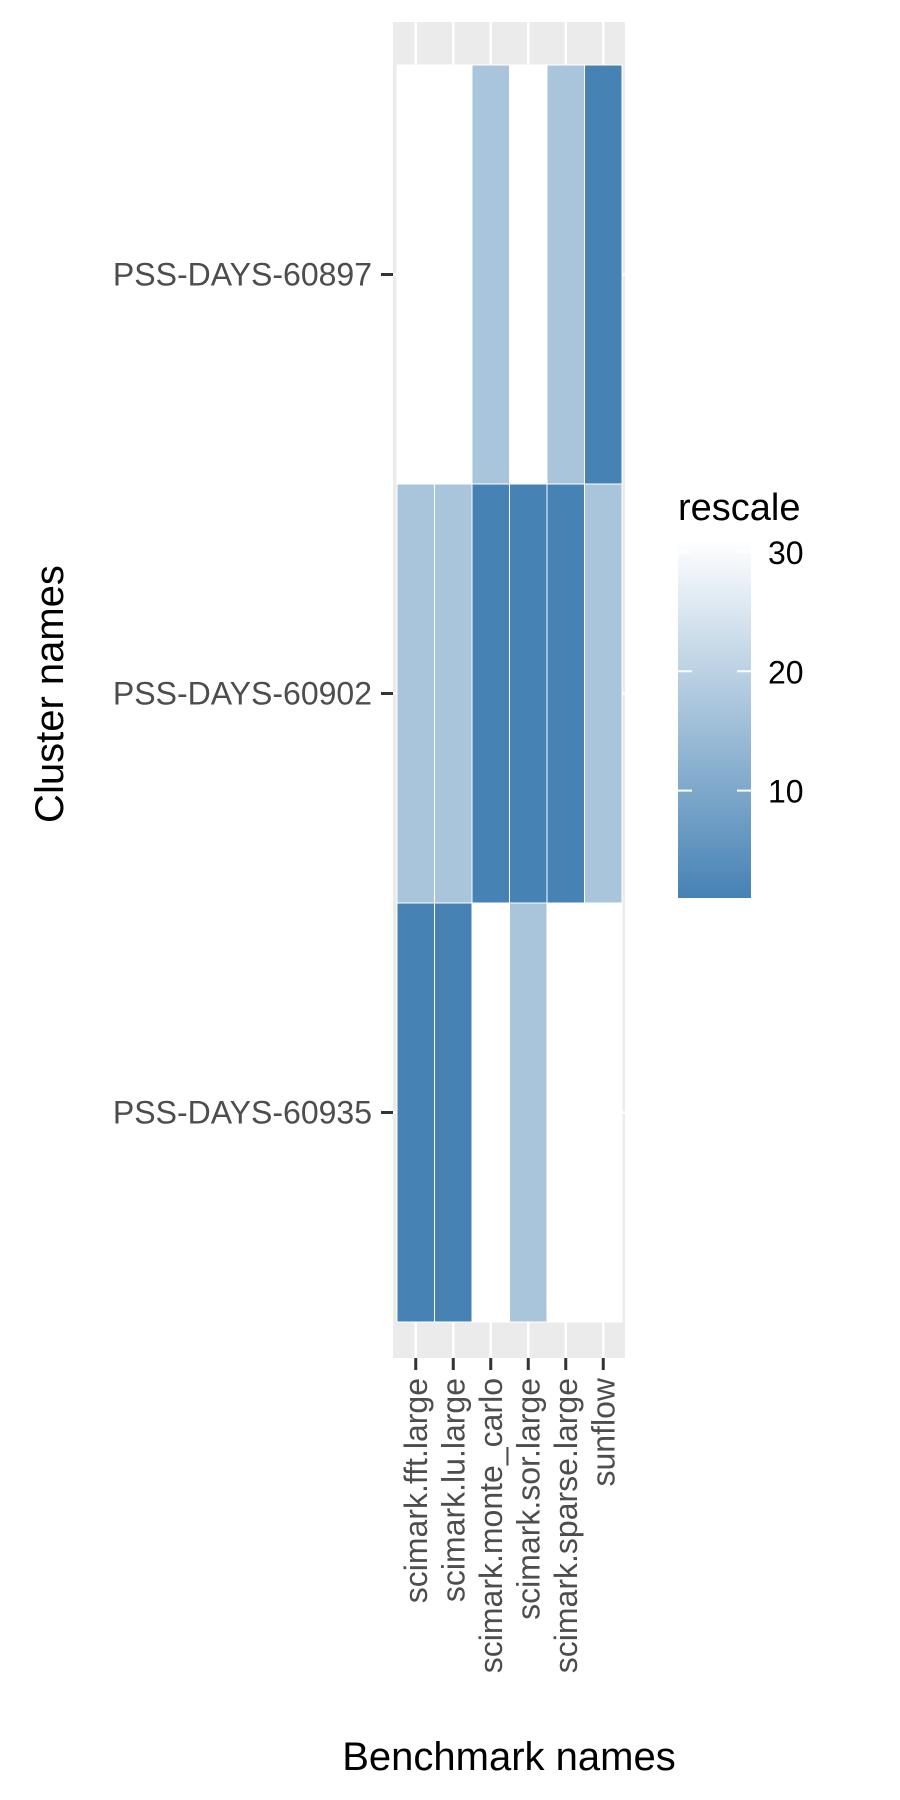 The image size is (900, 1800). I want to click on x-tick-label: scimark.lu.large, so click(453, 1490).